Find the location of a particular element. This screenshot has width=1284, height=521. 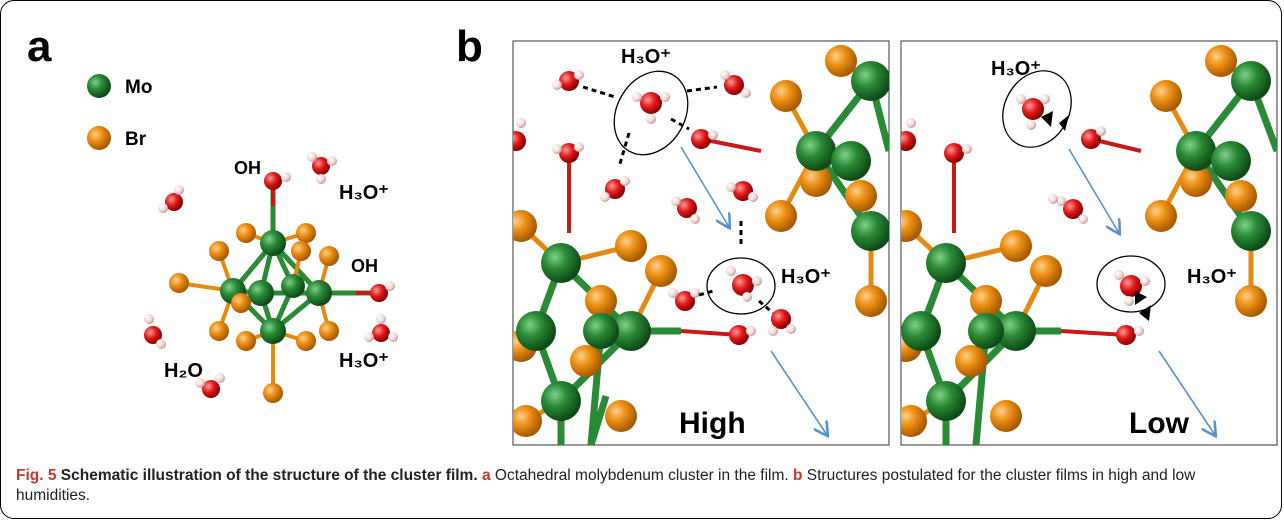

panel-a-letter: a is located at coordinates (39, 46).